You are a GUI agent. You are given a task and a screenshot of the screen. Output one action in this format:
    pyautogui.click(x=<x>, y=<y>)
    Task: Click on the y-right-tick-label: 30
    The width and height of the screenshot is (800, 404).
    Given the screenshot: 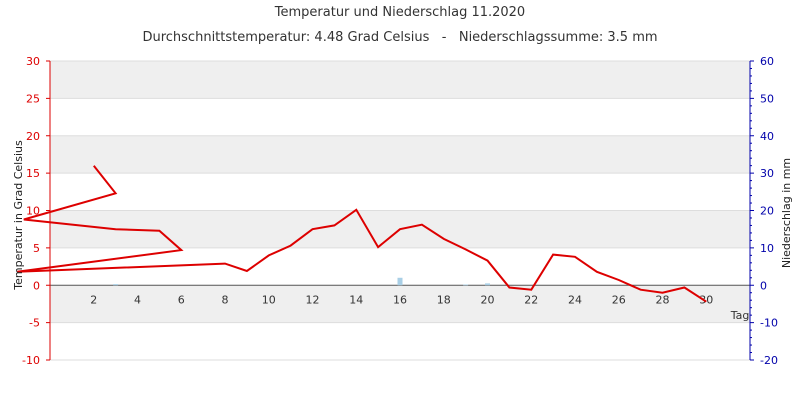 What is the action you would take?
    pyautogui.click(x=767, y=173)
    